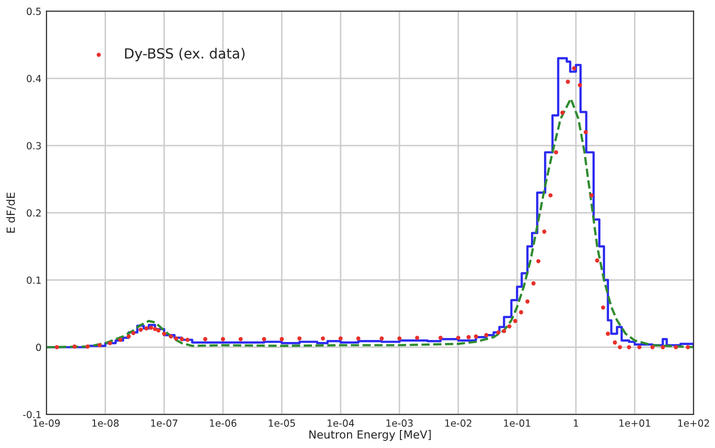 This screenshot has height=448, width=715. Describe the element at coordinates (33, 280) in the screenshot. I see `y-tick-label: 0.1` at that location.